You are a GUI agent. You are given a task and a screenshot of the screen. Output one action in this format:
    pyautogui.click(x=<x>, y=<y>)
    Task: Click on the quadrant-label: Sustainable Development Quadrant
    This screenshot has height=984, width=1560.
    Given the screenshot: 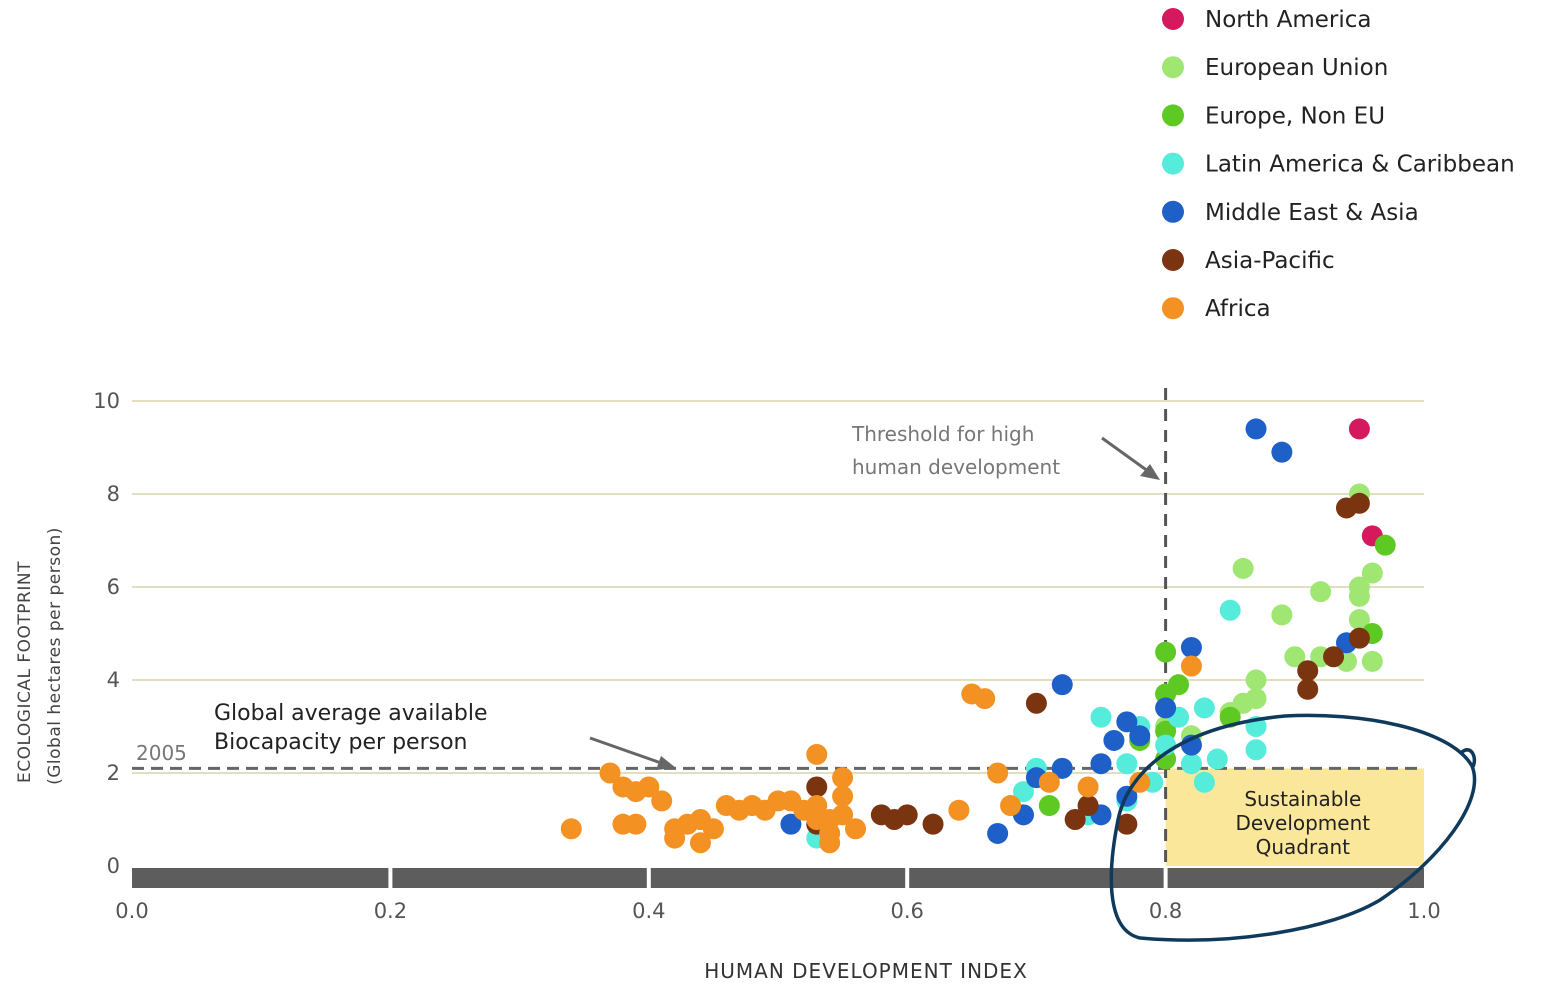 What is the action you would take?
    pyautogui.click(x=1302, y=823)
    